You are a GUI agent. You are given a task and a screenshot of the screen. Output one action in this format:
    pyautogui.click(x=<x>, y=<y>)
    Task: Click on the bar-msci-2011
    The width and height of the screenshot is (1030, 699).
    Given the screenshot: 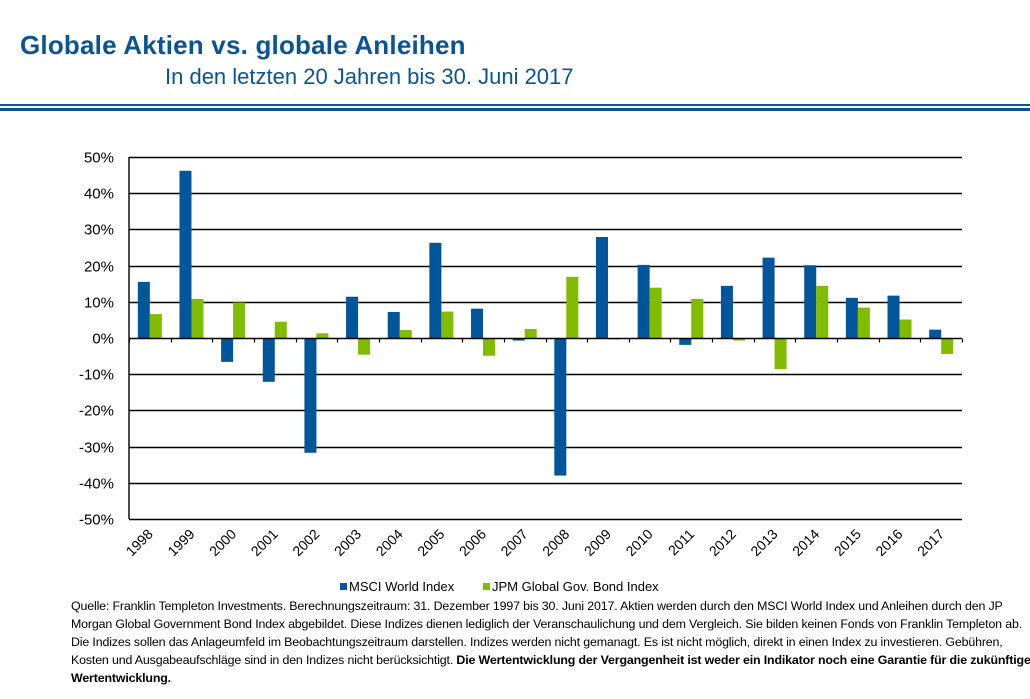 What is the action you would take?
    pyautogui.click(x=685, y=341)
    